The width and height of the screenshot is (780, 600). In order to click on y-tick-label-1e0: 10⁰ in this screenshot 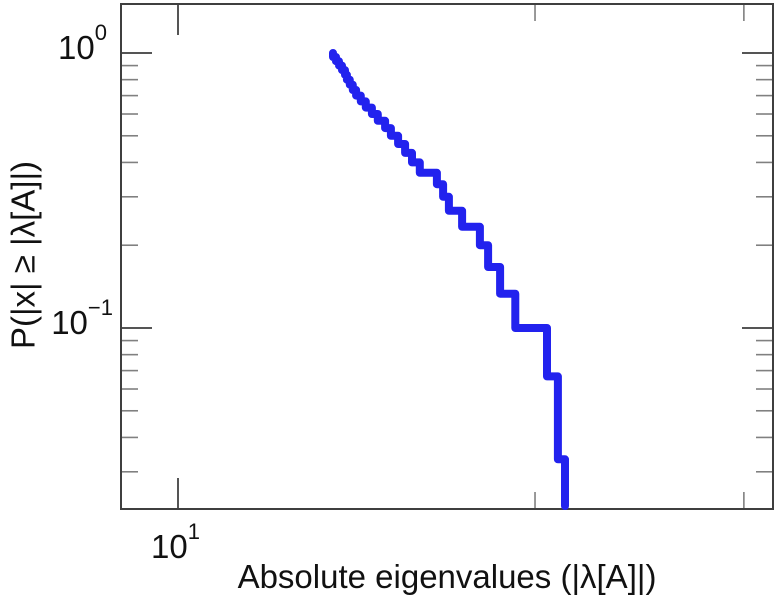, I will do `click(82, 44)`.